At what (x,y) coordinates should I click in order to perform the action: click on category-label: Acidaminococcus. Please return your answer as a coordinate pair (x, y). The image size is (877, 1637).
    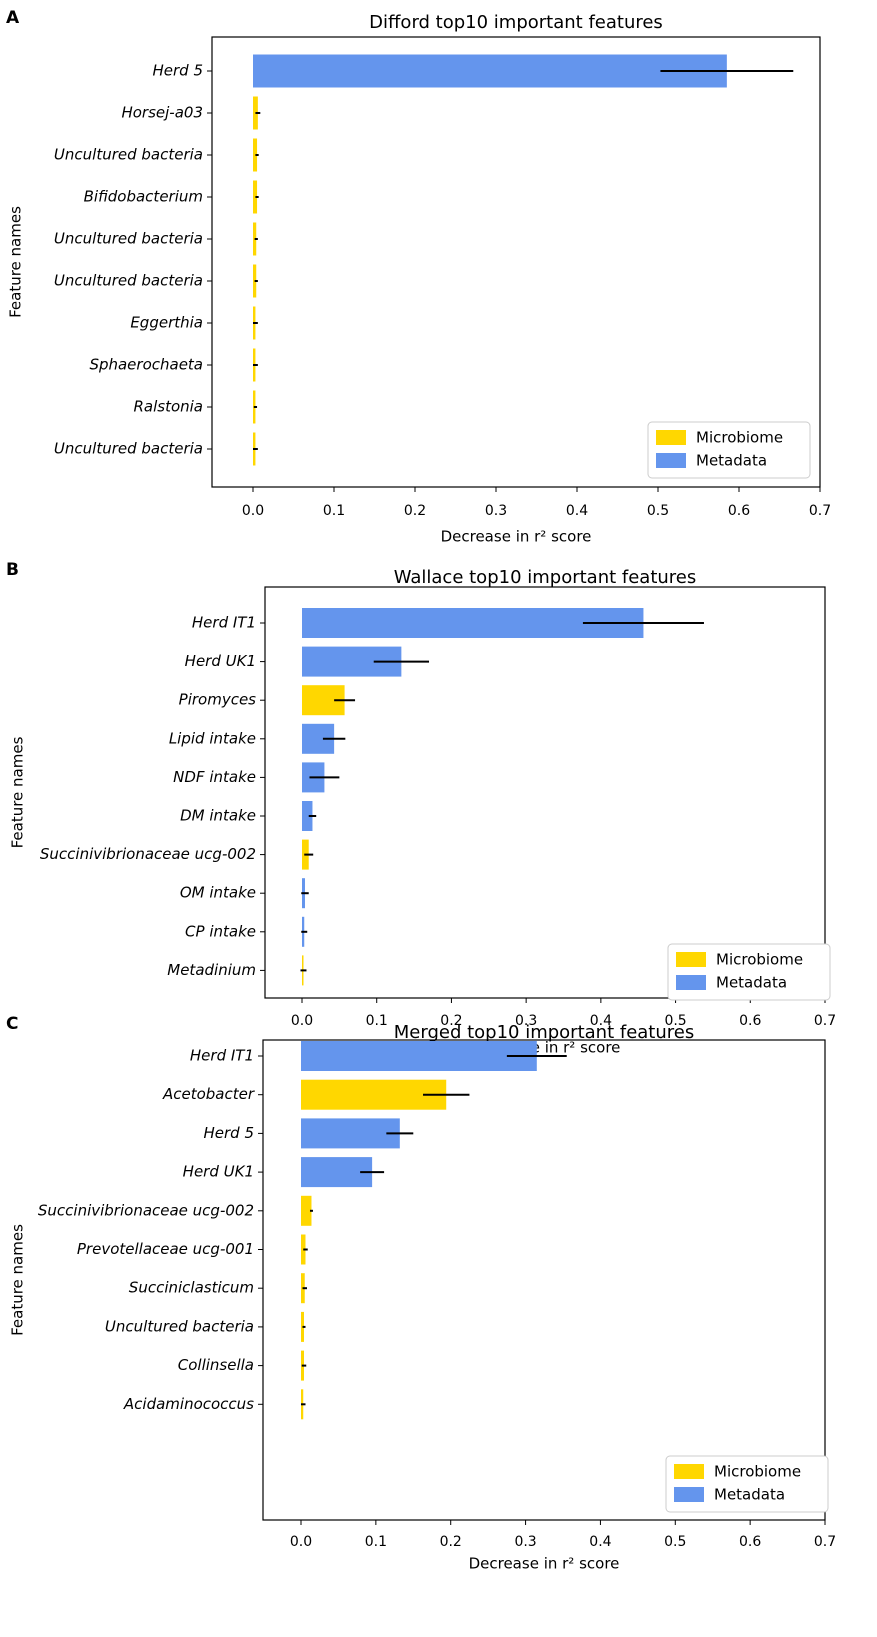
    Looking at the image, I should click on (188, 1404).